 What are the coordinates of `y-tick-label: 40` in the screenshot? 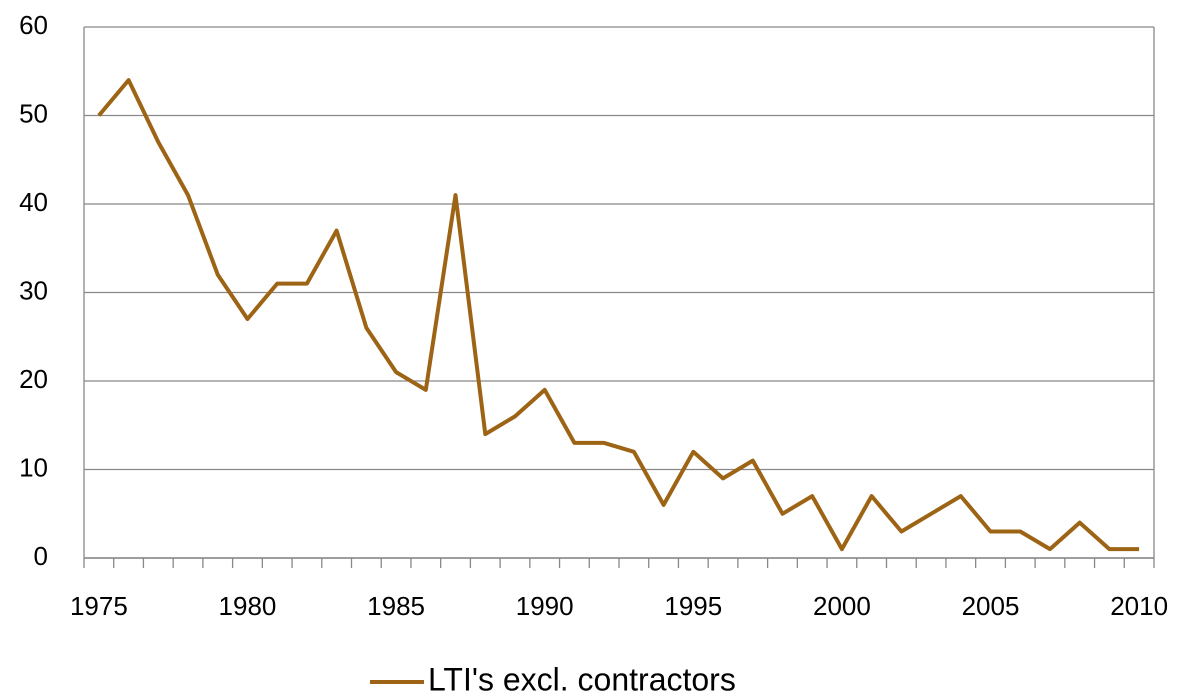 It's located at (33, 202).